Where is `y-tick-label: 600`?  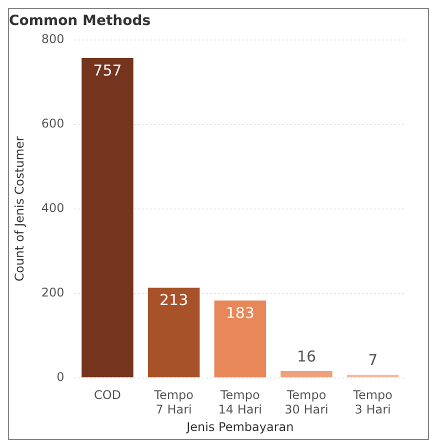 y-tick-label: 600 is located at coordinates (52, 123).